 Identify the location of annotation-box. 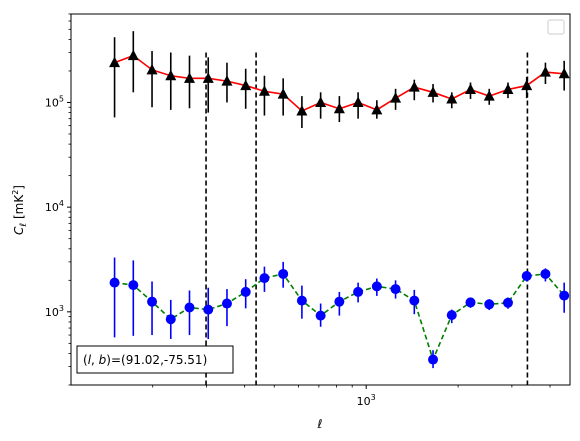
(155, 359).